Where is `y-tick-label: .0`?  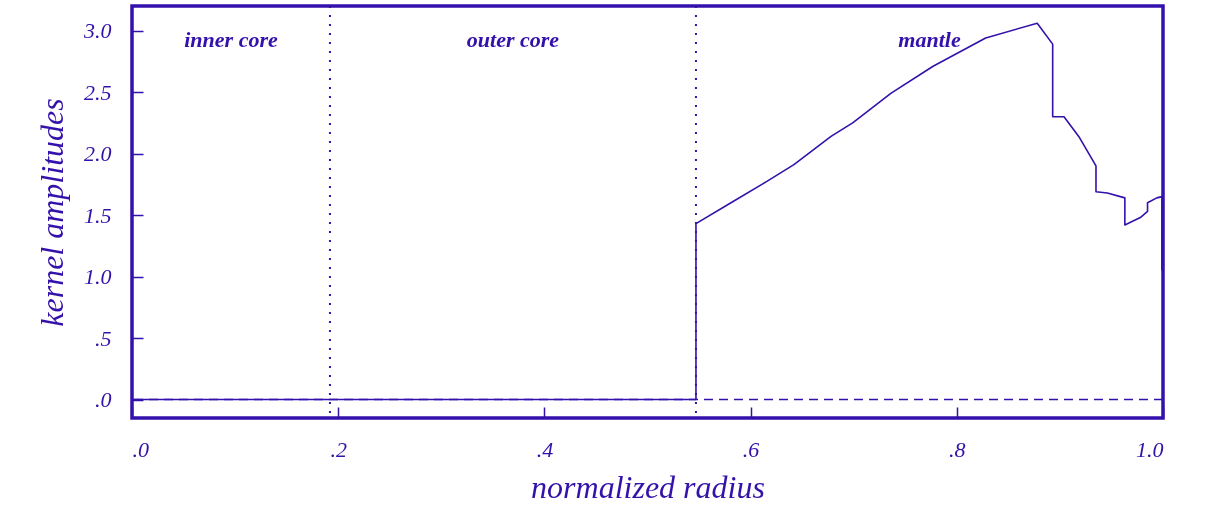
y-tick-label: .0 is located at coordinates (103, 400).